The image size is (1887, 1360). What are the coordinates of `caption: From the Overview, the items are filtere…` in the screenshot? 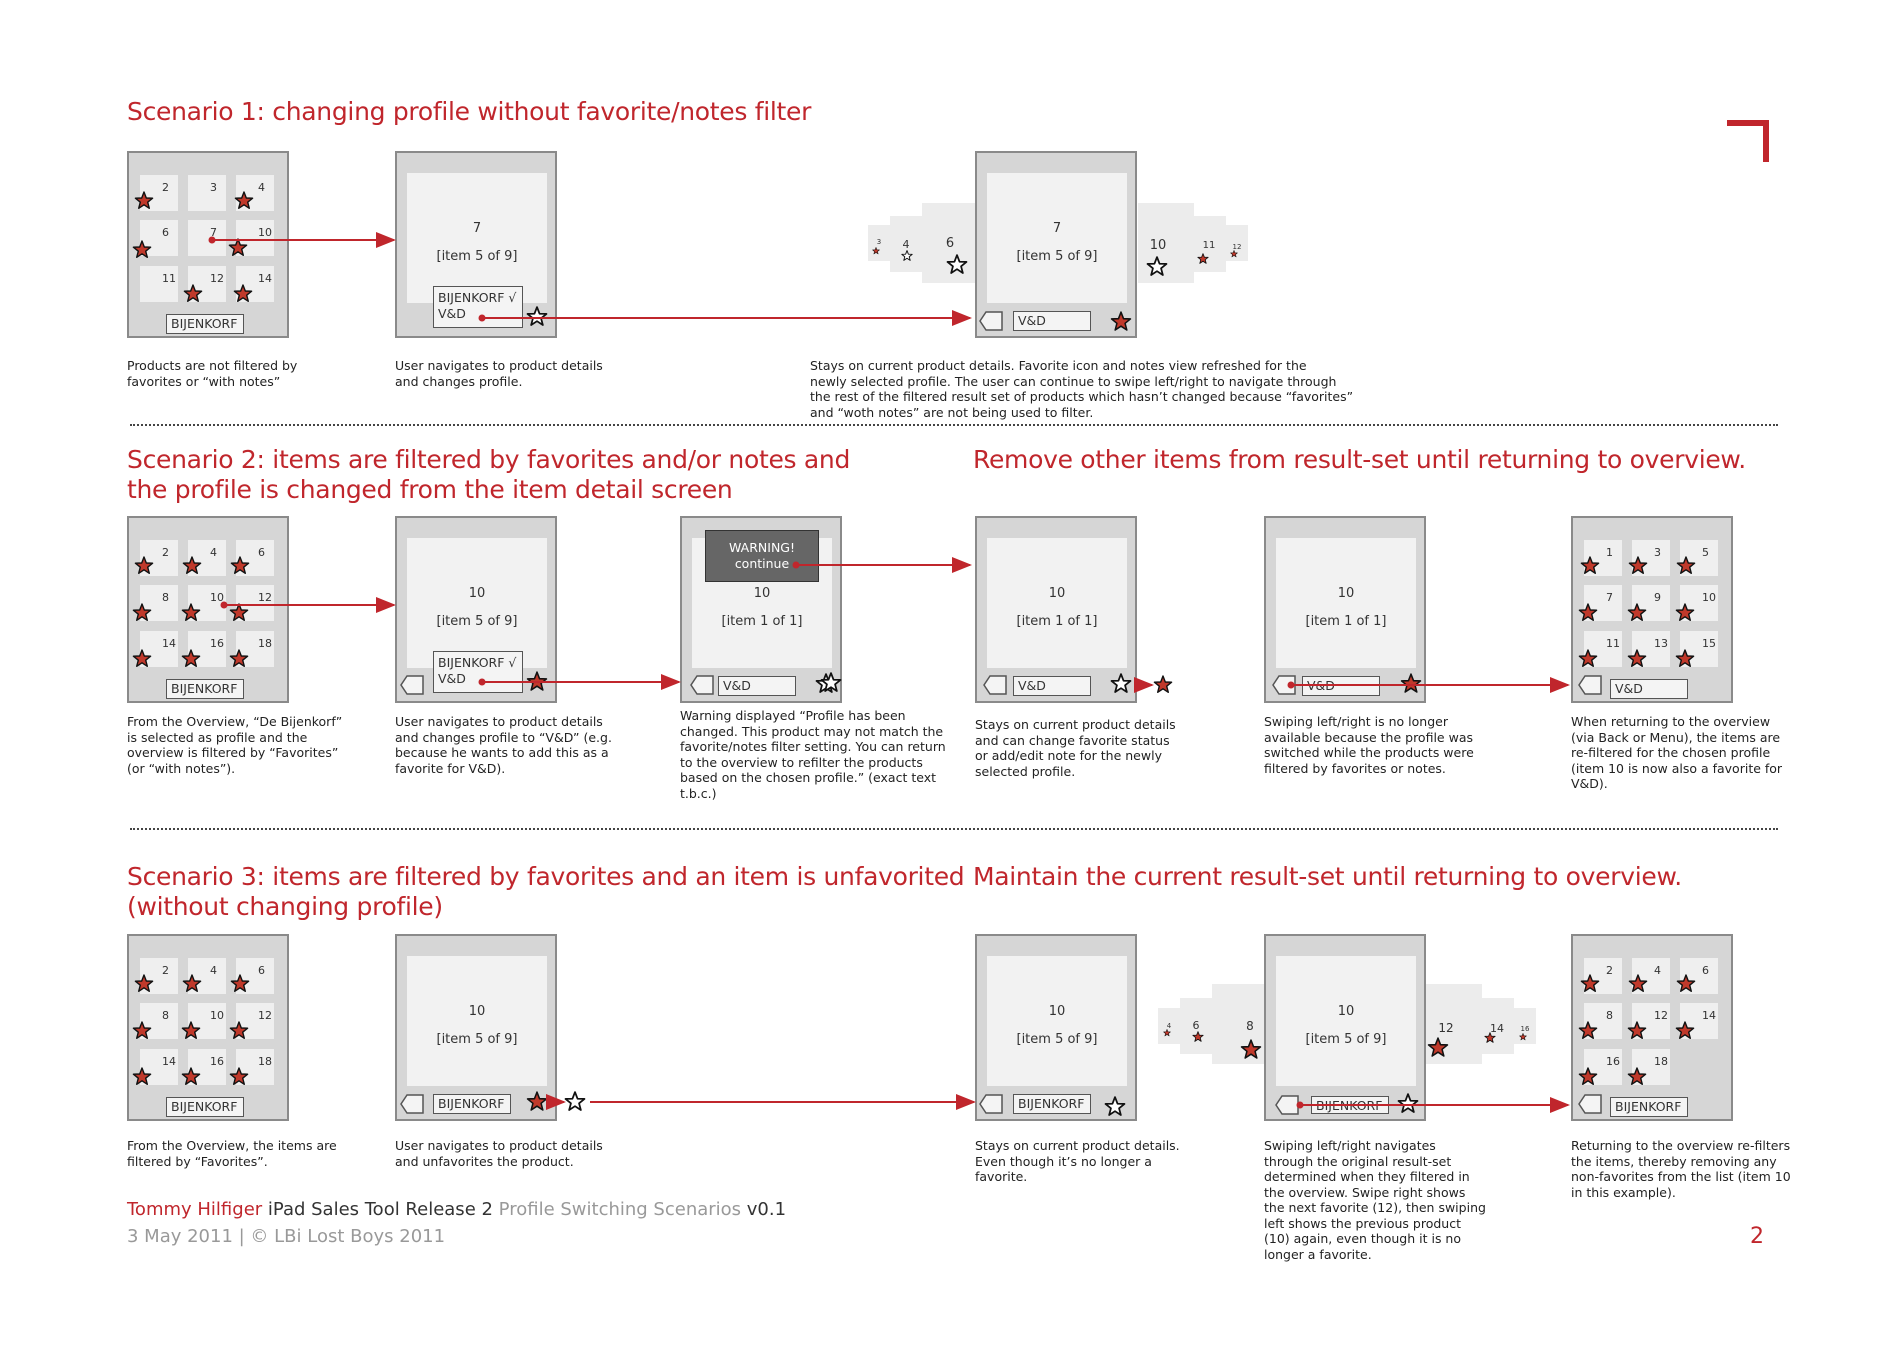 It's located at (232, 1153).